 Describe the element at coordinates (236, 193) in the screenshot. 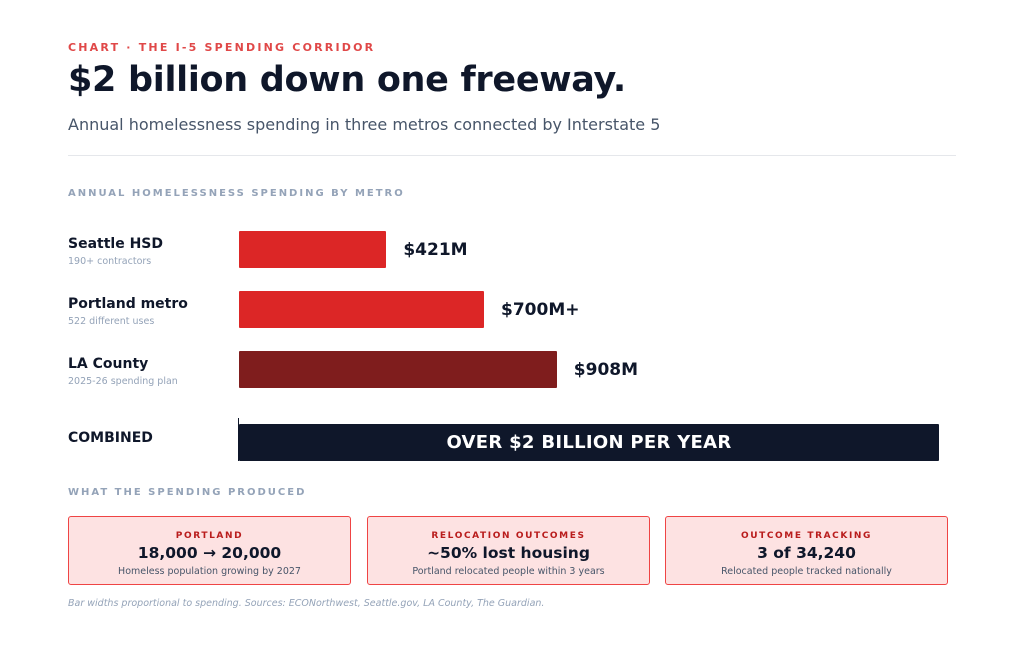

I see `section-label-spending: ANNUAL HOMELESSNESS SPENDING BY METRO` at that location.